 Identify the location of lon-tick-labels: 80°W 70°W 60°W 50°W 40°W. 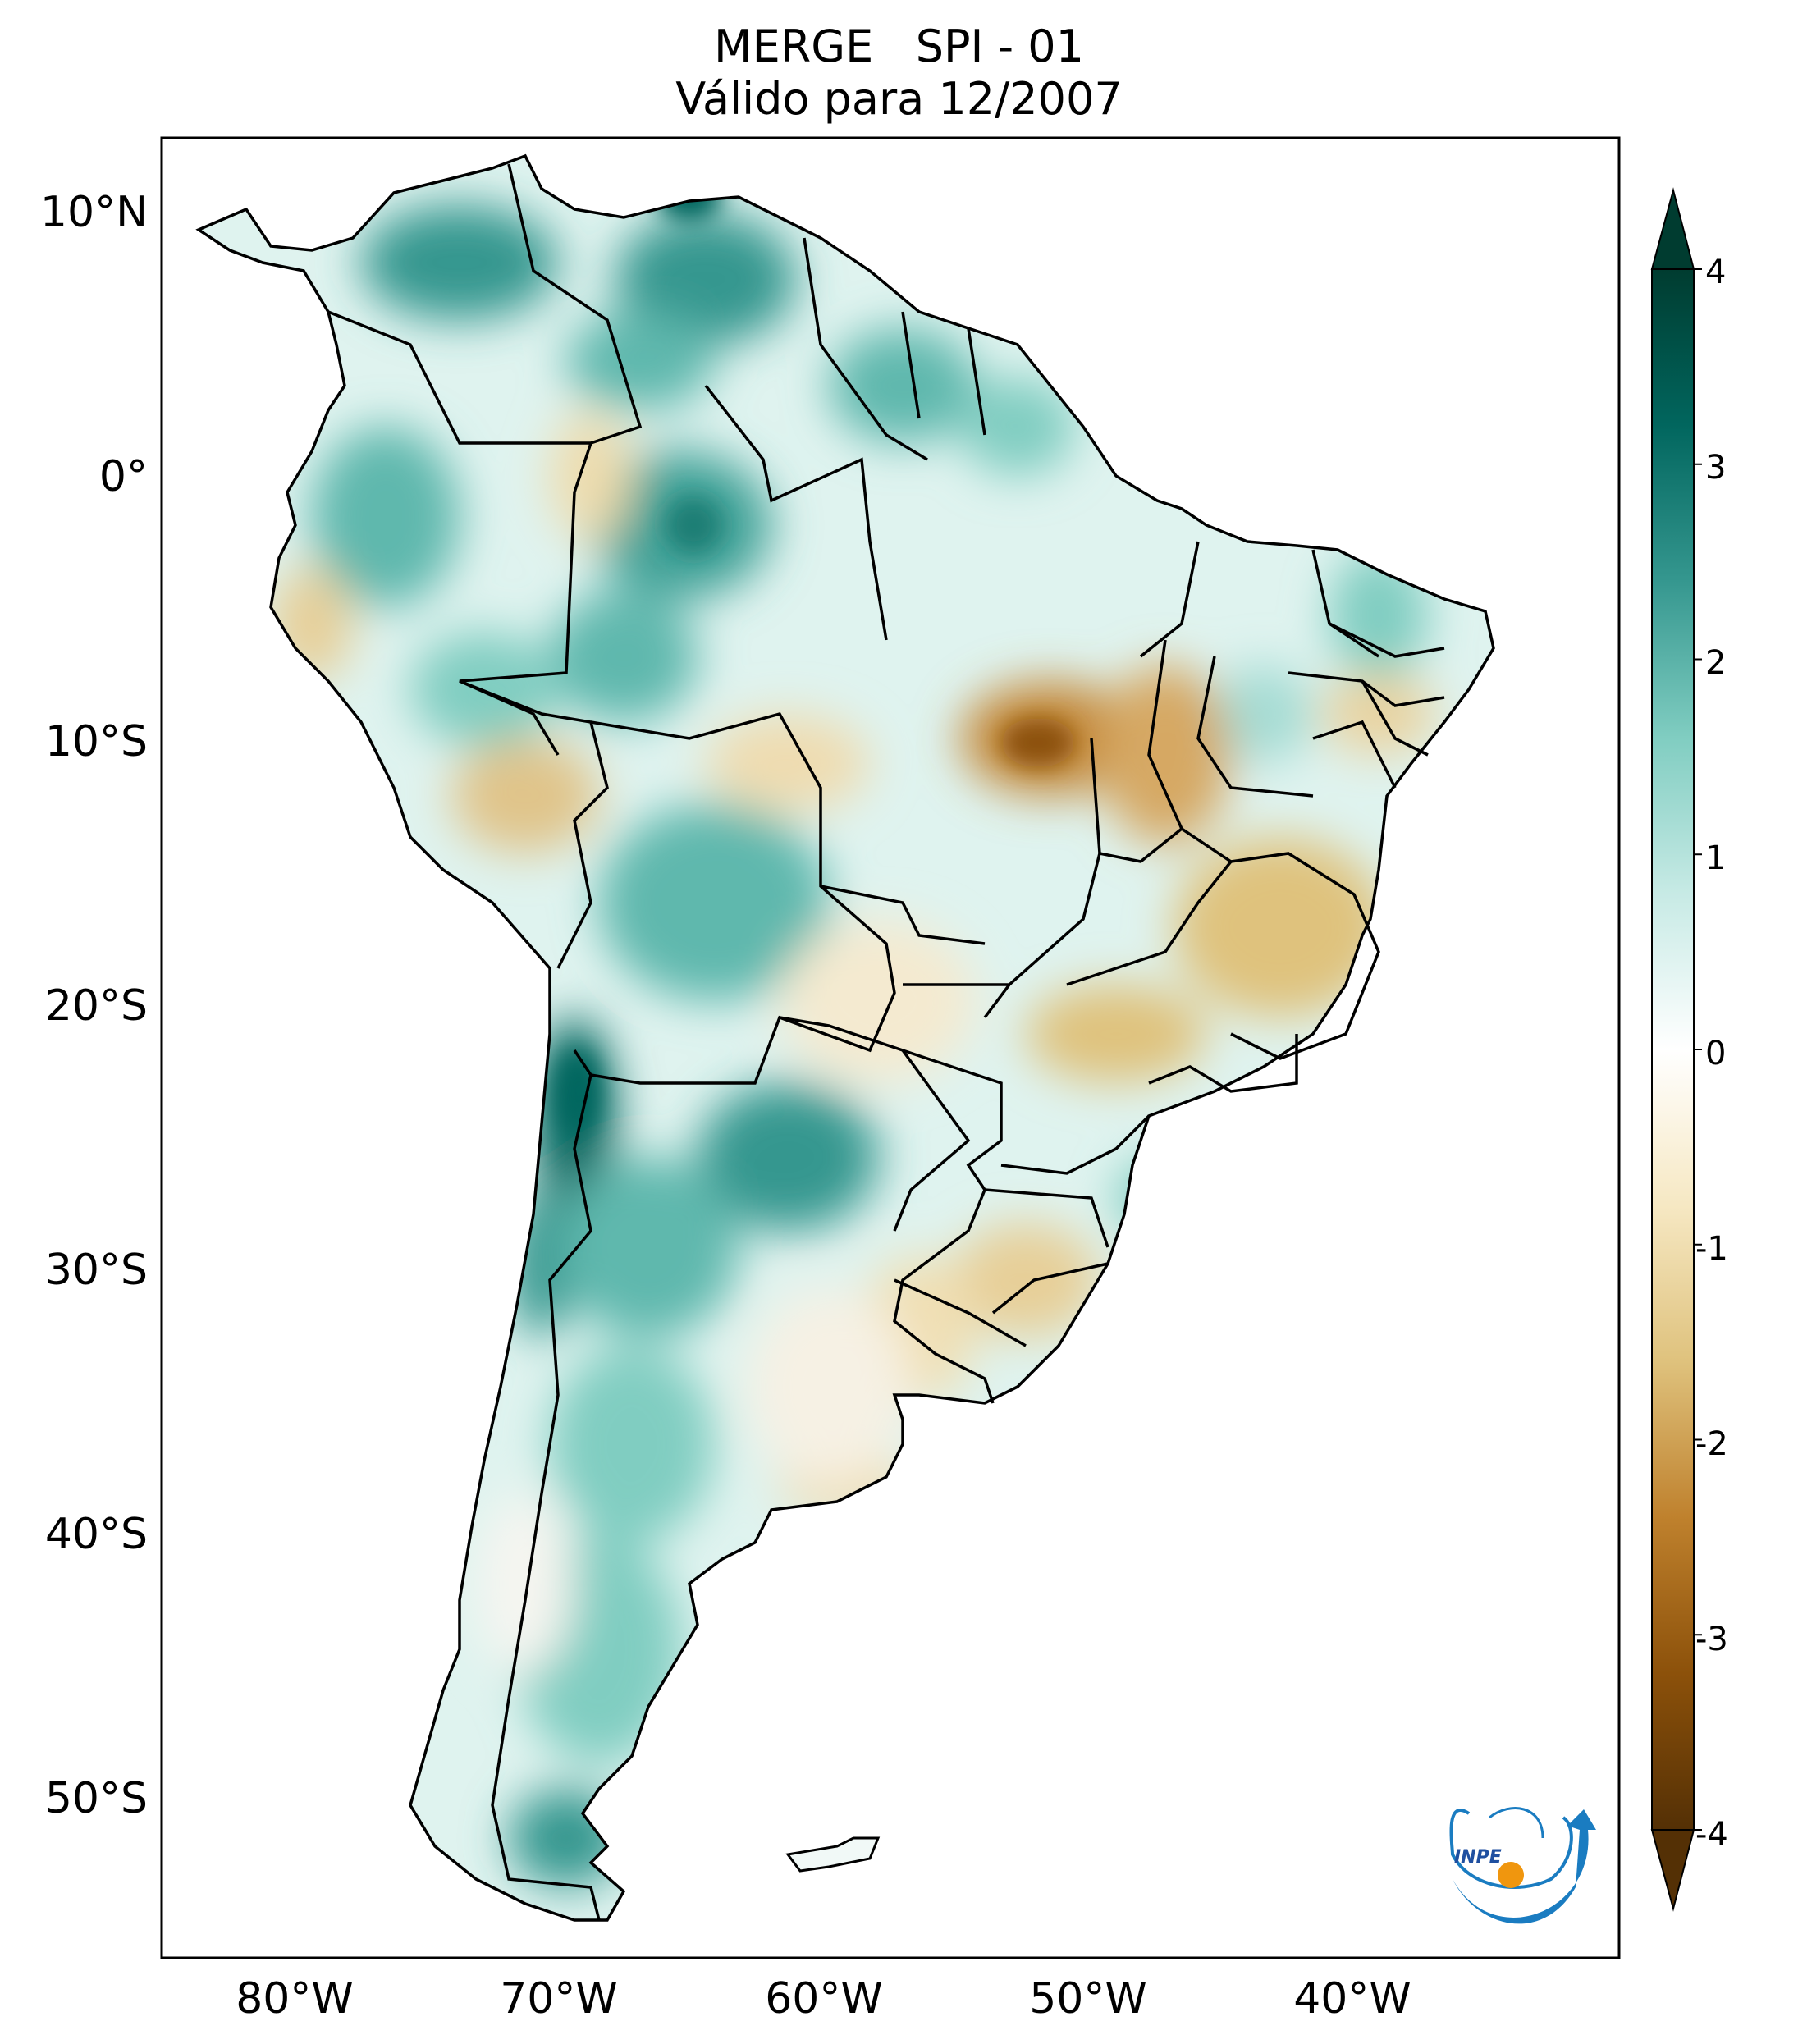
(823, 1999).